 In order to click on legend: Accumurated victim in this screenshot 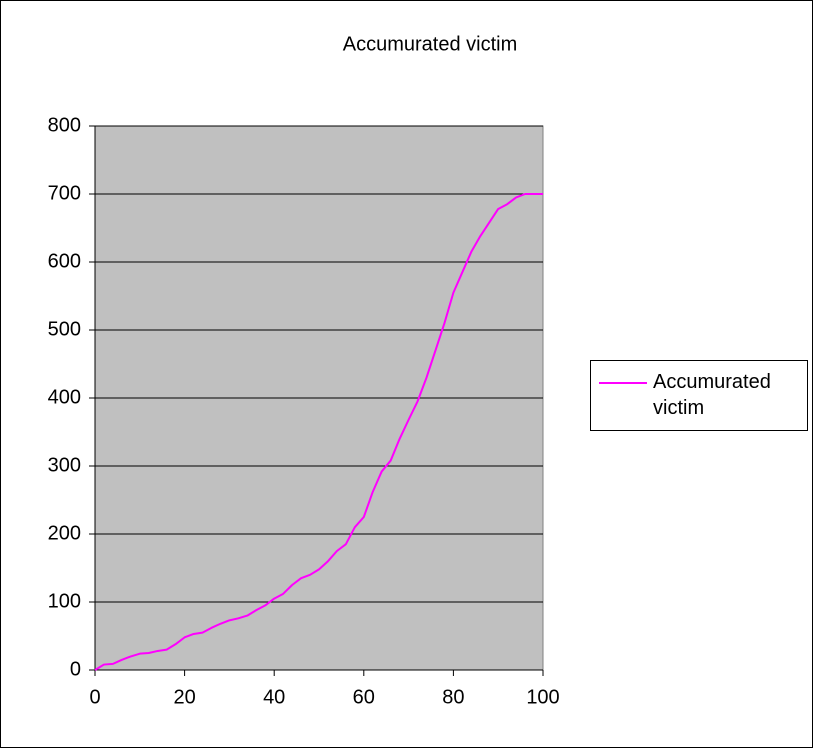, I will do `click(699, 395)`.